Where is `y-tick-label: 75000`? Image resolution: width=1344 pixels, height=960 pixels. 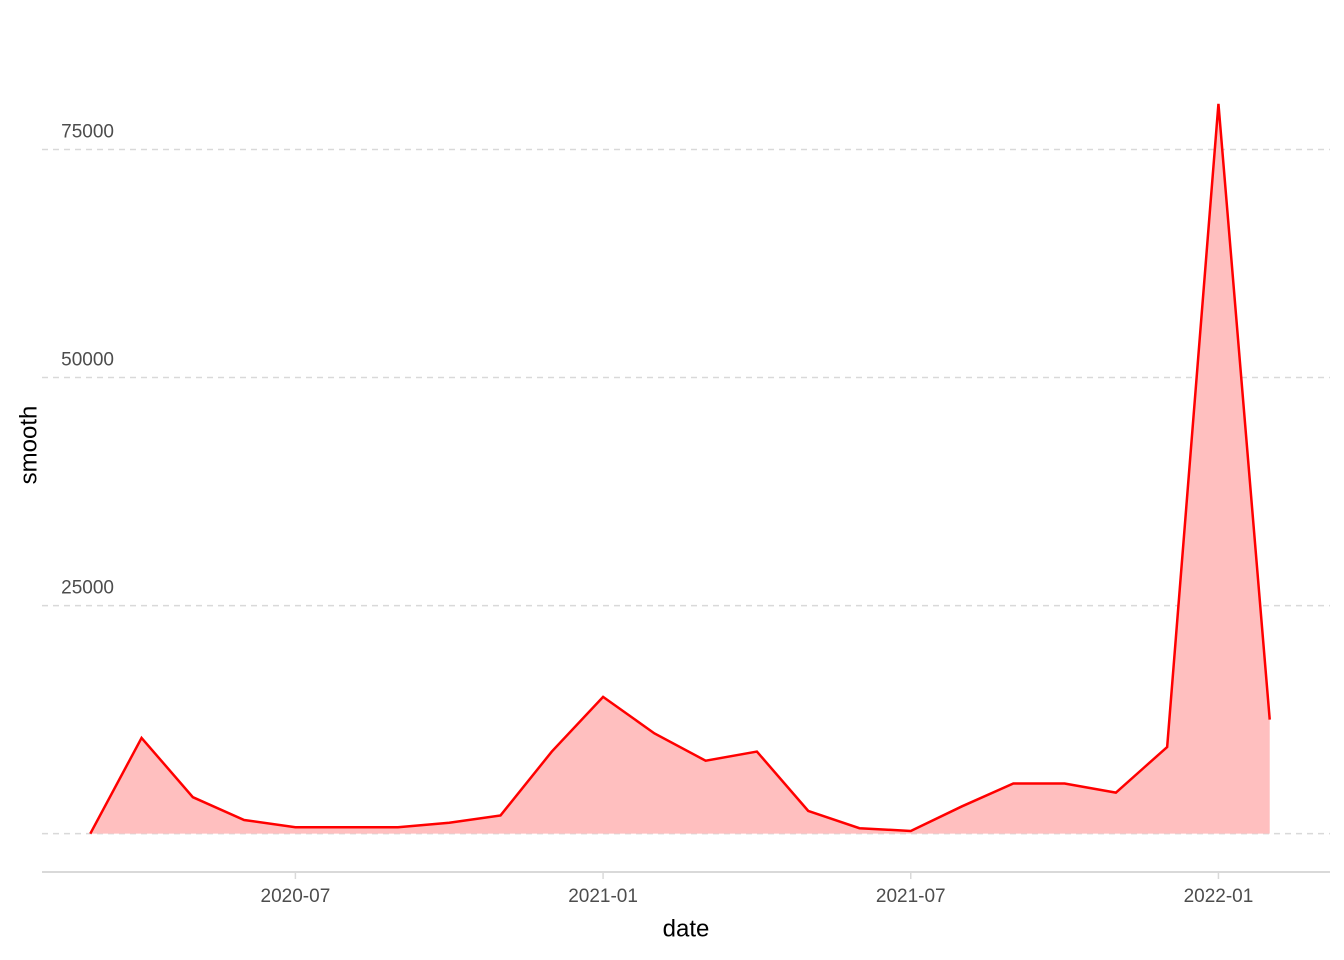
y-tick-label: 75000 is located at coordinates (87, 131).